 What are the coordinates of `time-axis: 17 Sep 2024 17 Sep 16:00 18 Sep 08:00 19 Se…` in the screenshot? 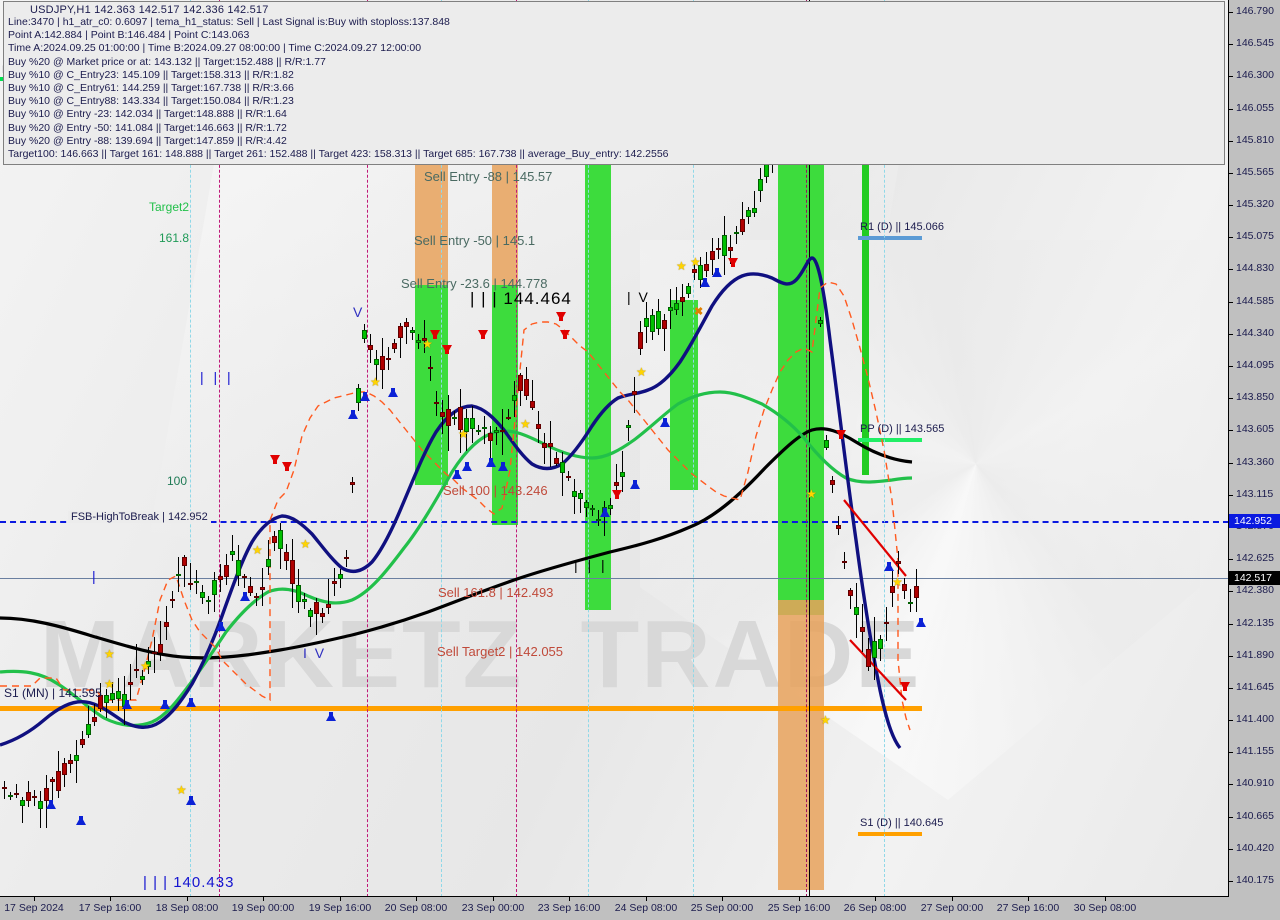 It's located at (614, 908).